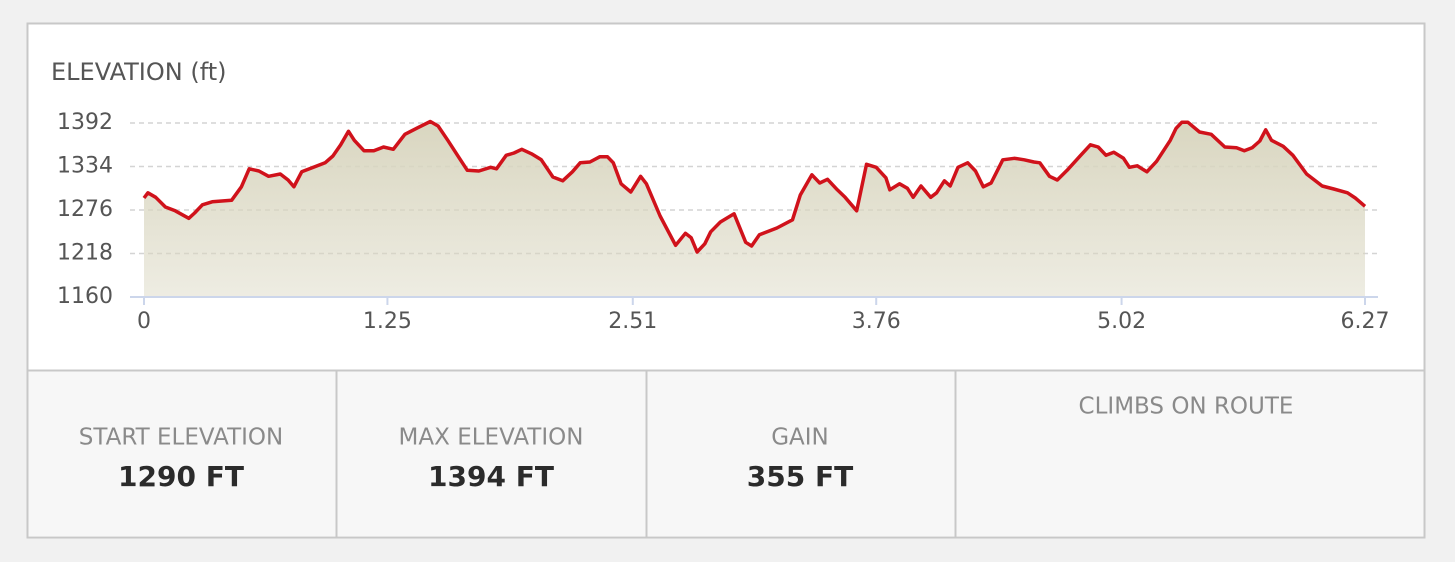 This screenshot has width=1455, height=562. Describe the element at coordinates (800, 476) in the screenshot. I see `stat-value: 355 FT` at that location.